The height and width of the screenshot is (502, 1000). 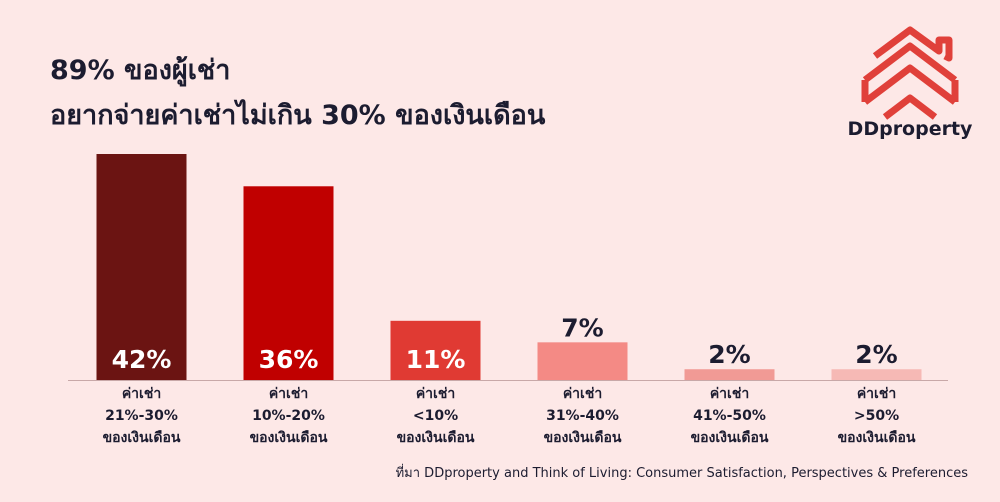 What do you see at coordinates (910, 129) in the screenshot?
I see `brand-name: DDproperty` at bounding box center [910, 129].